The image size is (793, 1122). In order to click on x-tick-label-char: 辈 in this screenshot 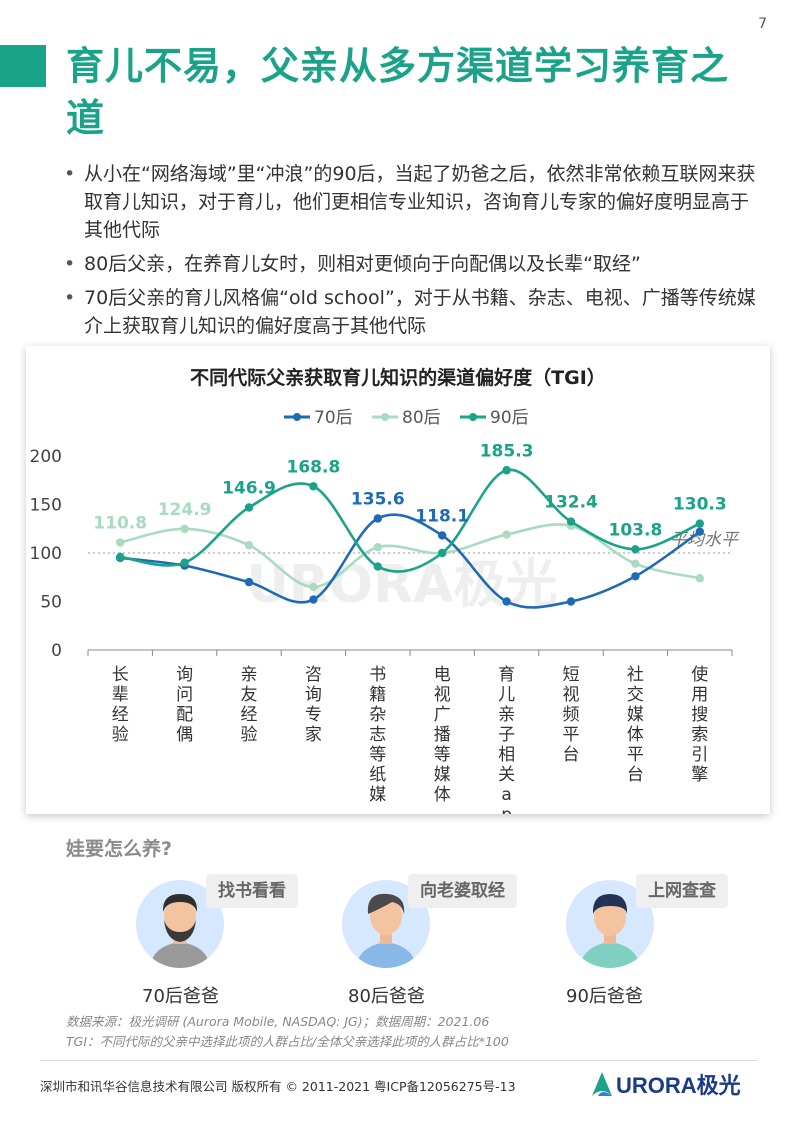, I will do `click(120, 695)`.